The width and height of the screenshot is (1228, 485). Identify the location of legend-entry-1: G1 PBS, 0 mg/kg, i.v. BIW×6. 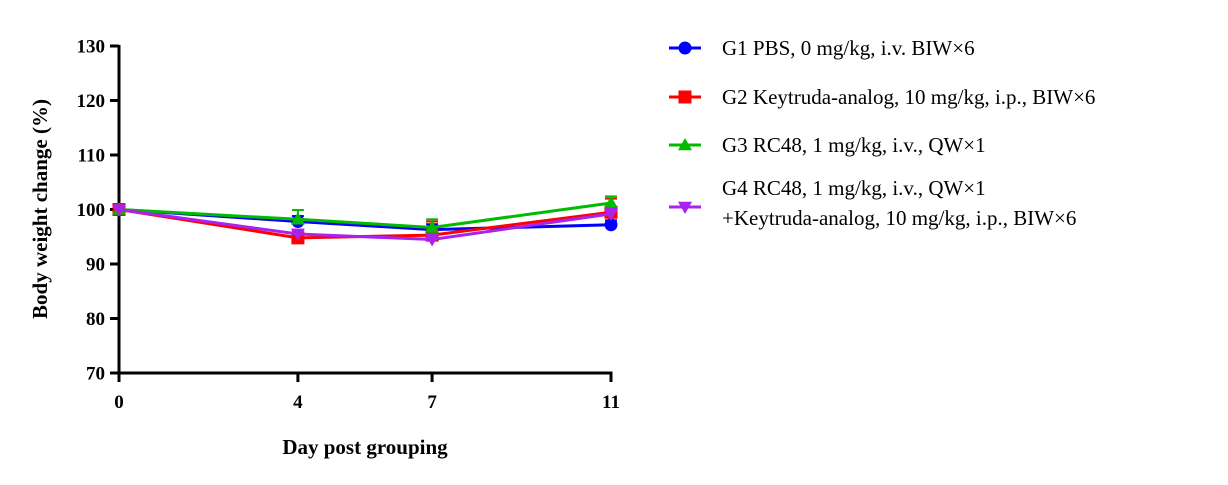
(822, 48).